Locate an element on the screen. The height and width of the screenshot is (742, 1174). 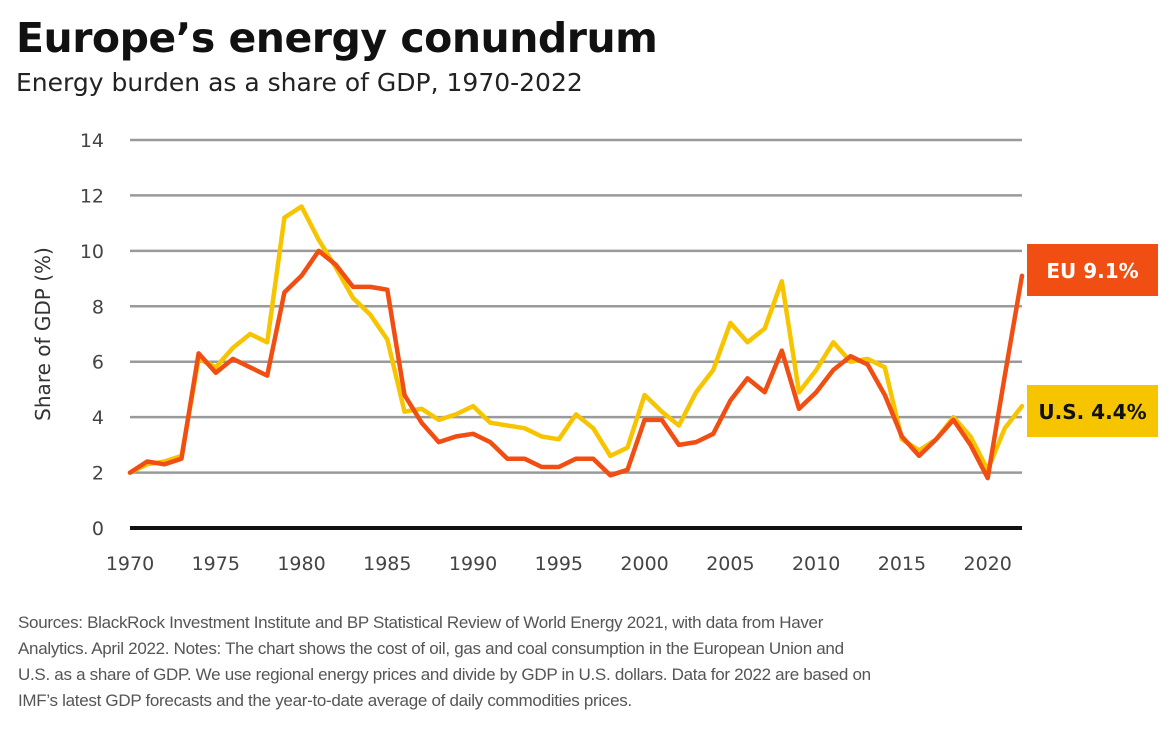
x-tick-label: 1970 is located at coordinates (130, 564).